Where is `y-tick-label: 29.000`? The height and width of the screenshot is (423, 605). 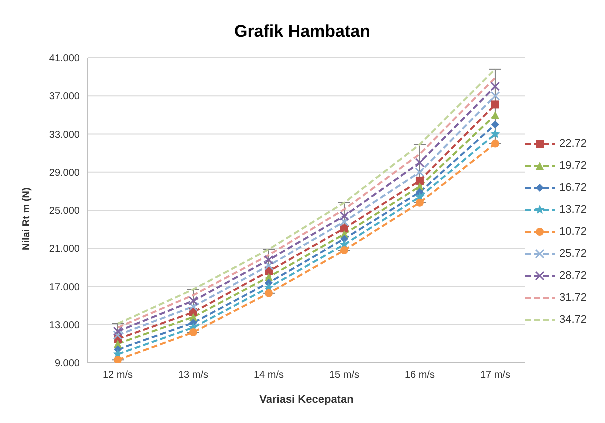
y-tick-label: 29.000 is located at coordinates (64, 173).